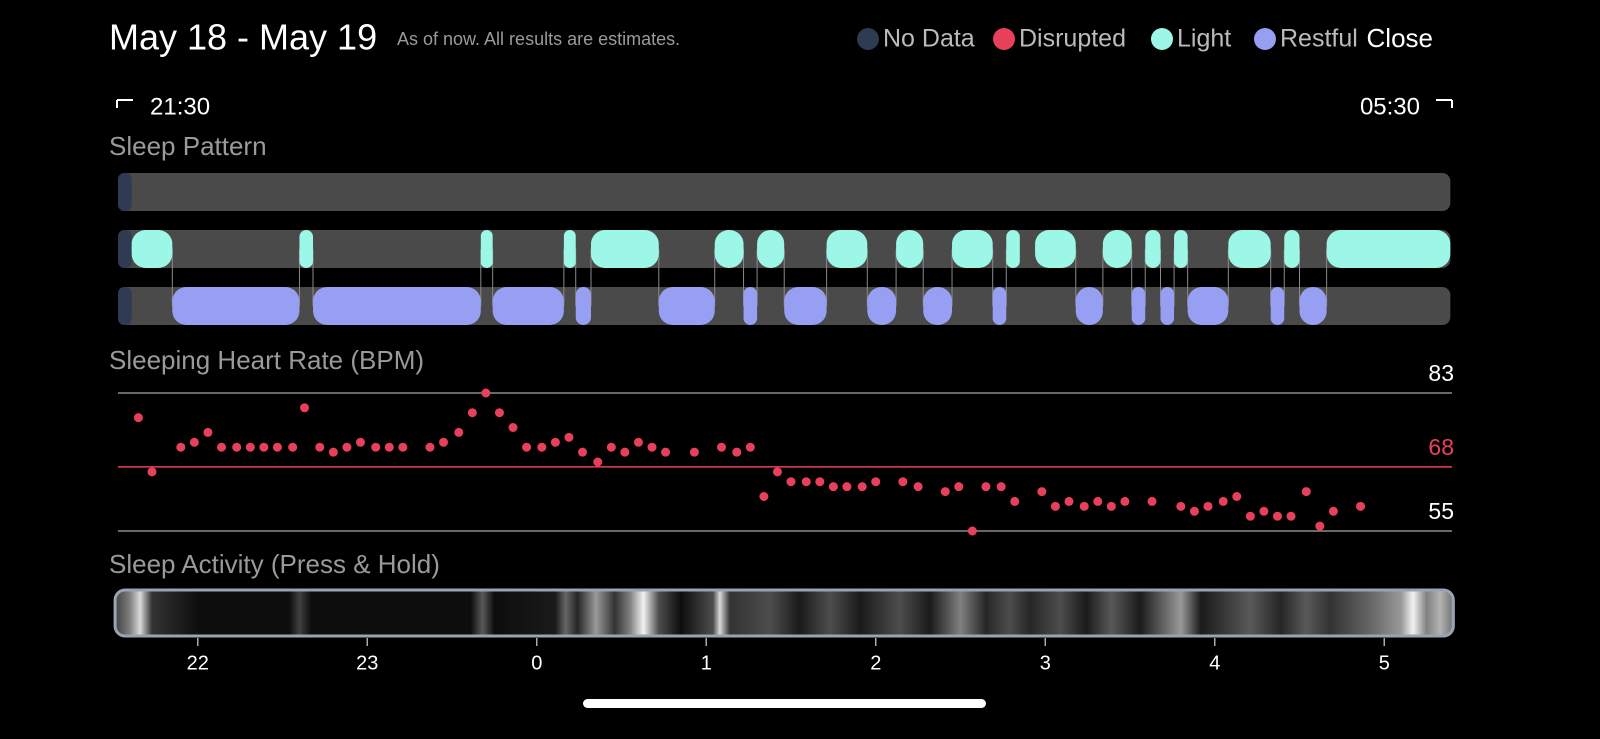 This screenshot has height=739, width=1600. I want to click on end-bracket, so click(1444, 103).